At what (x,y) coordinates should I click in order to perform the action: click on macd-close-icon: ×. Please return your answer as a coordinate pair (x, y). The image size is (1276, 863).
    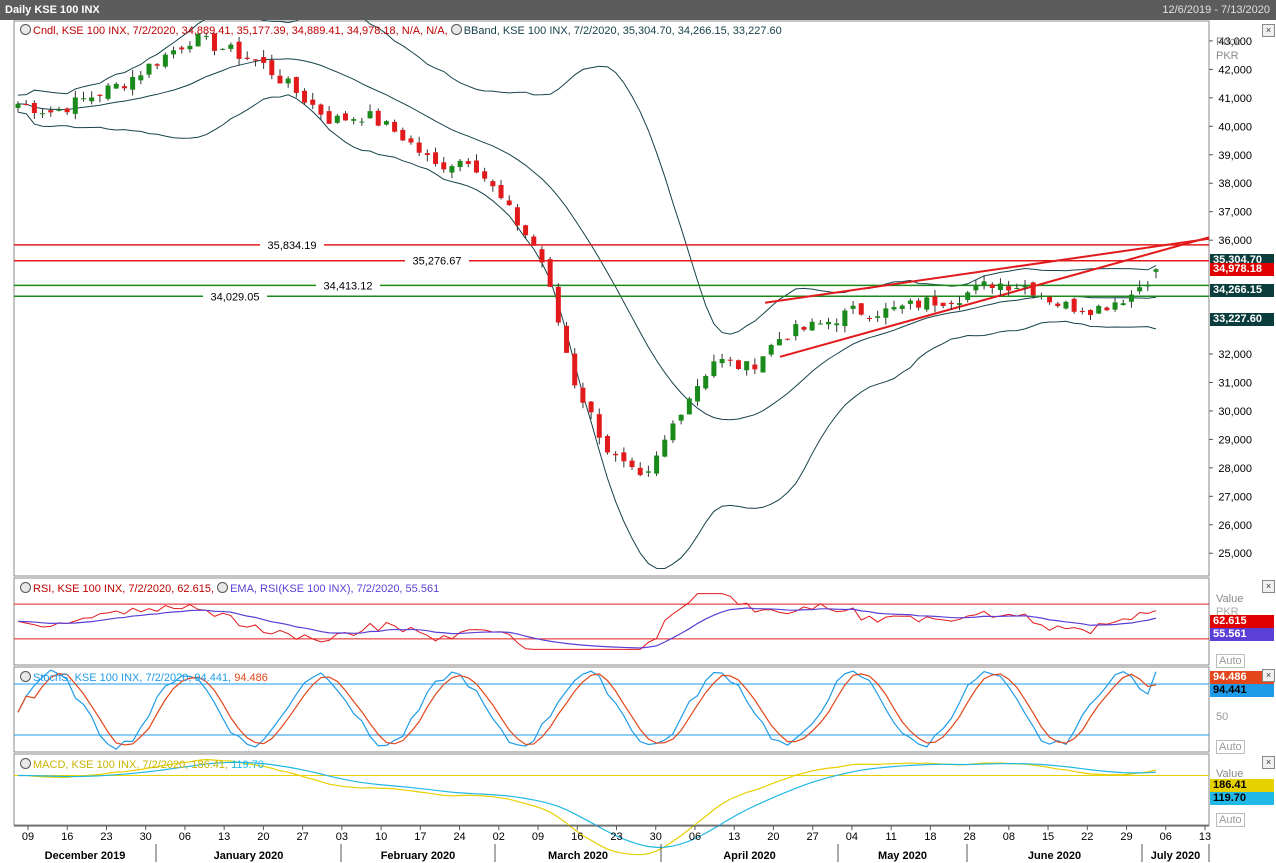
    Looking at the image, I should click on (1268, 762).